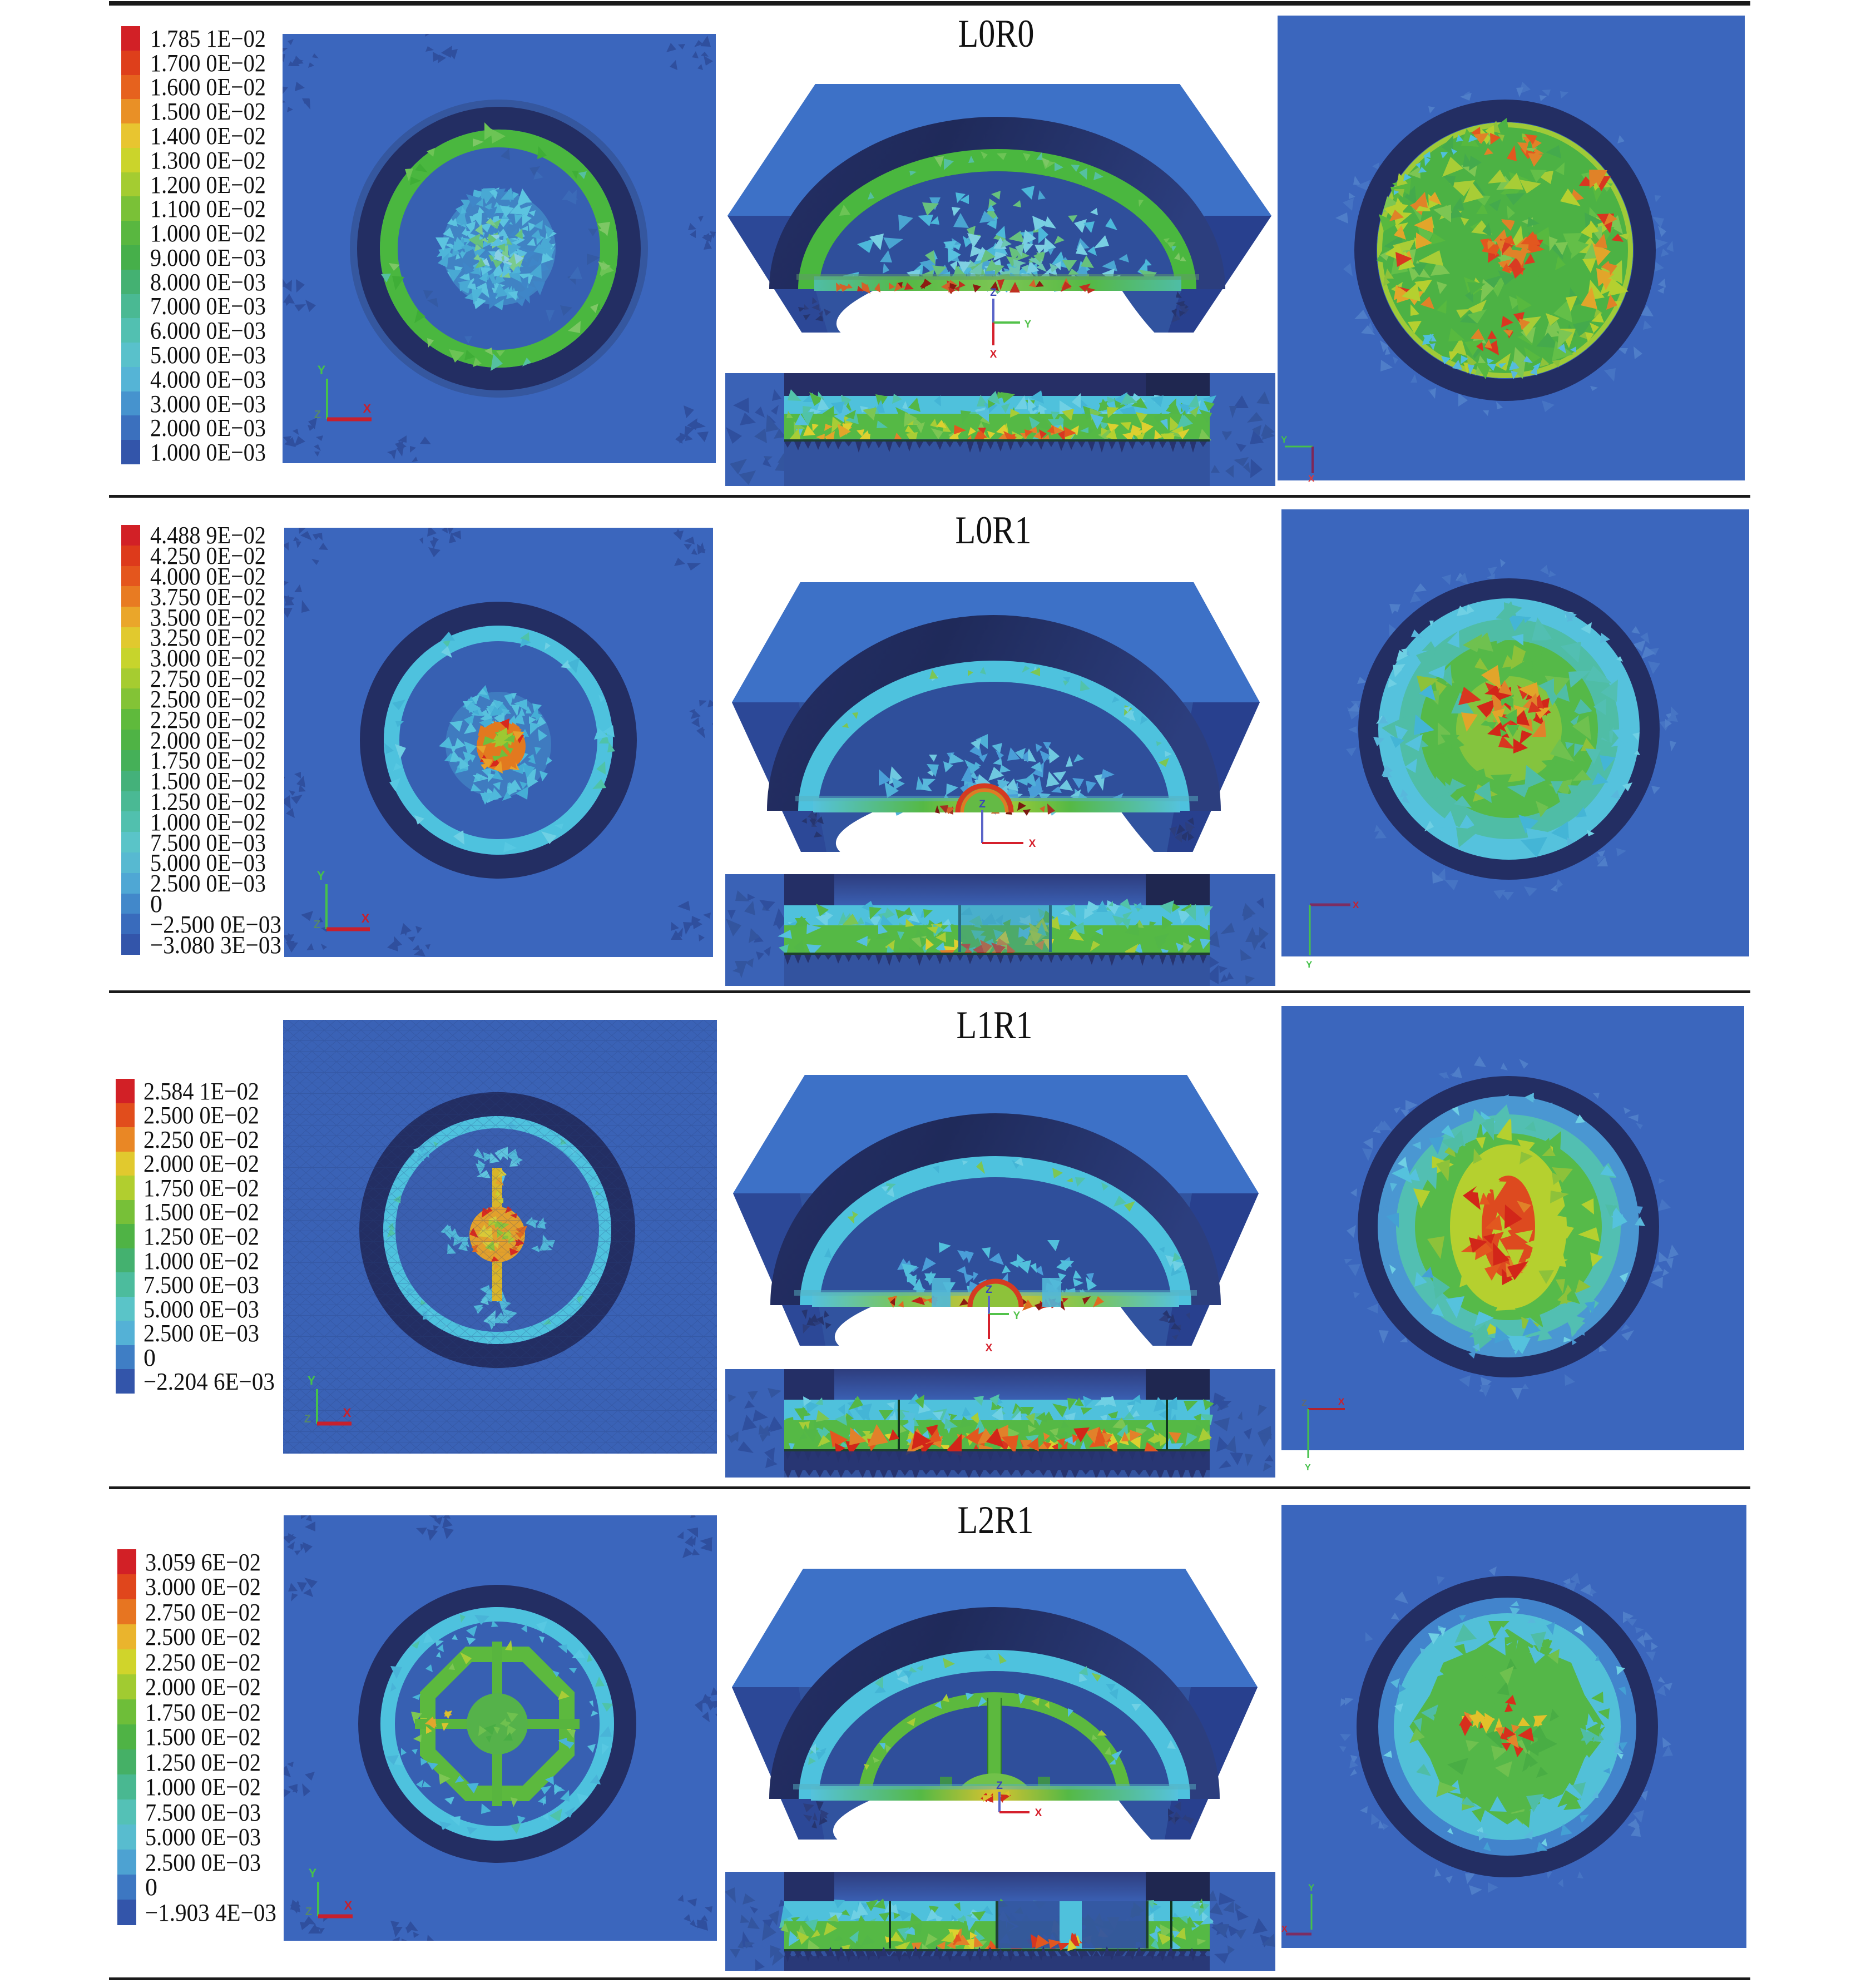  What do you see at coordinates (208, 63) in the screenshot?
I see `svg-text: 1.700 0E−02` at bounding box center [208, 63].